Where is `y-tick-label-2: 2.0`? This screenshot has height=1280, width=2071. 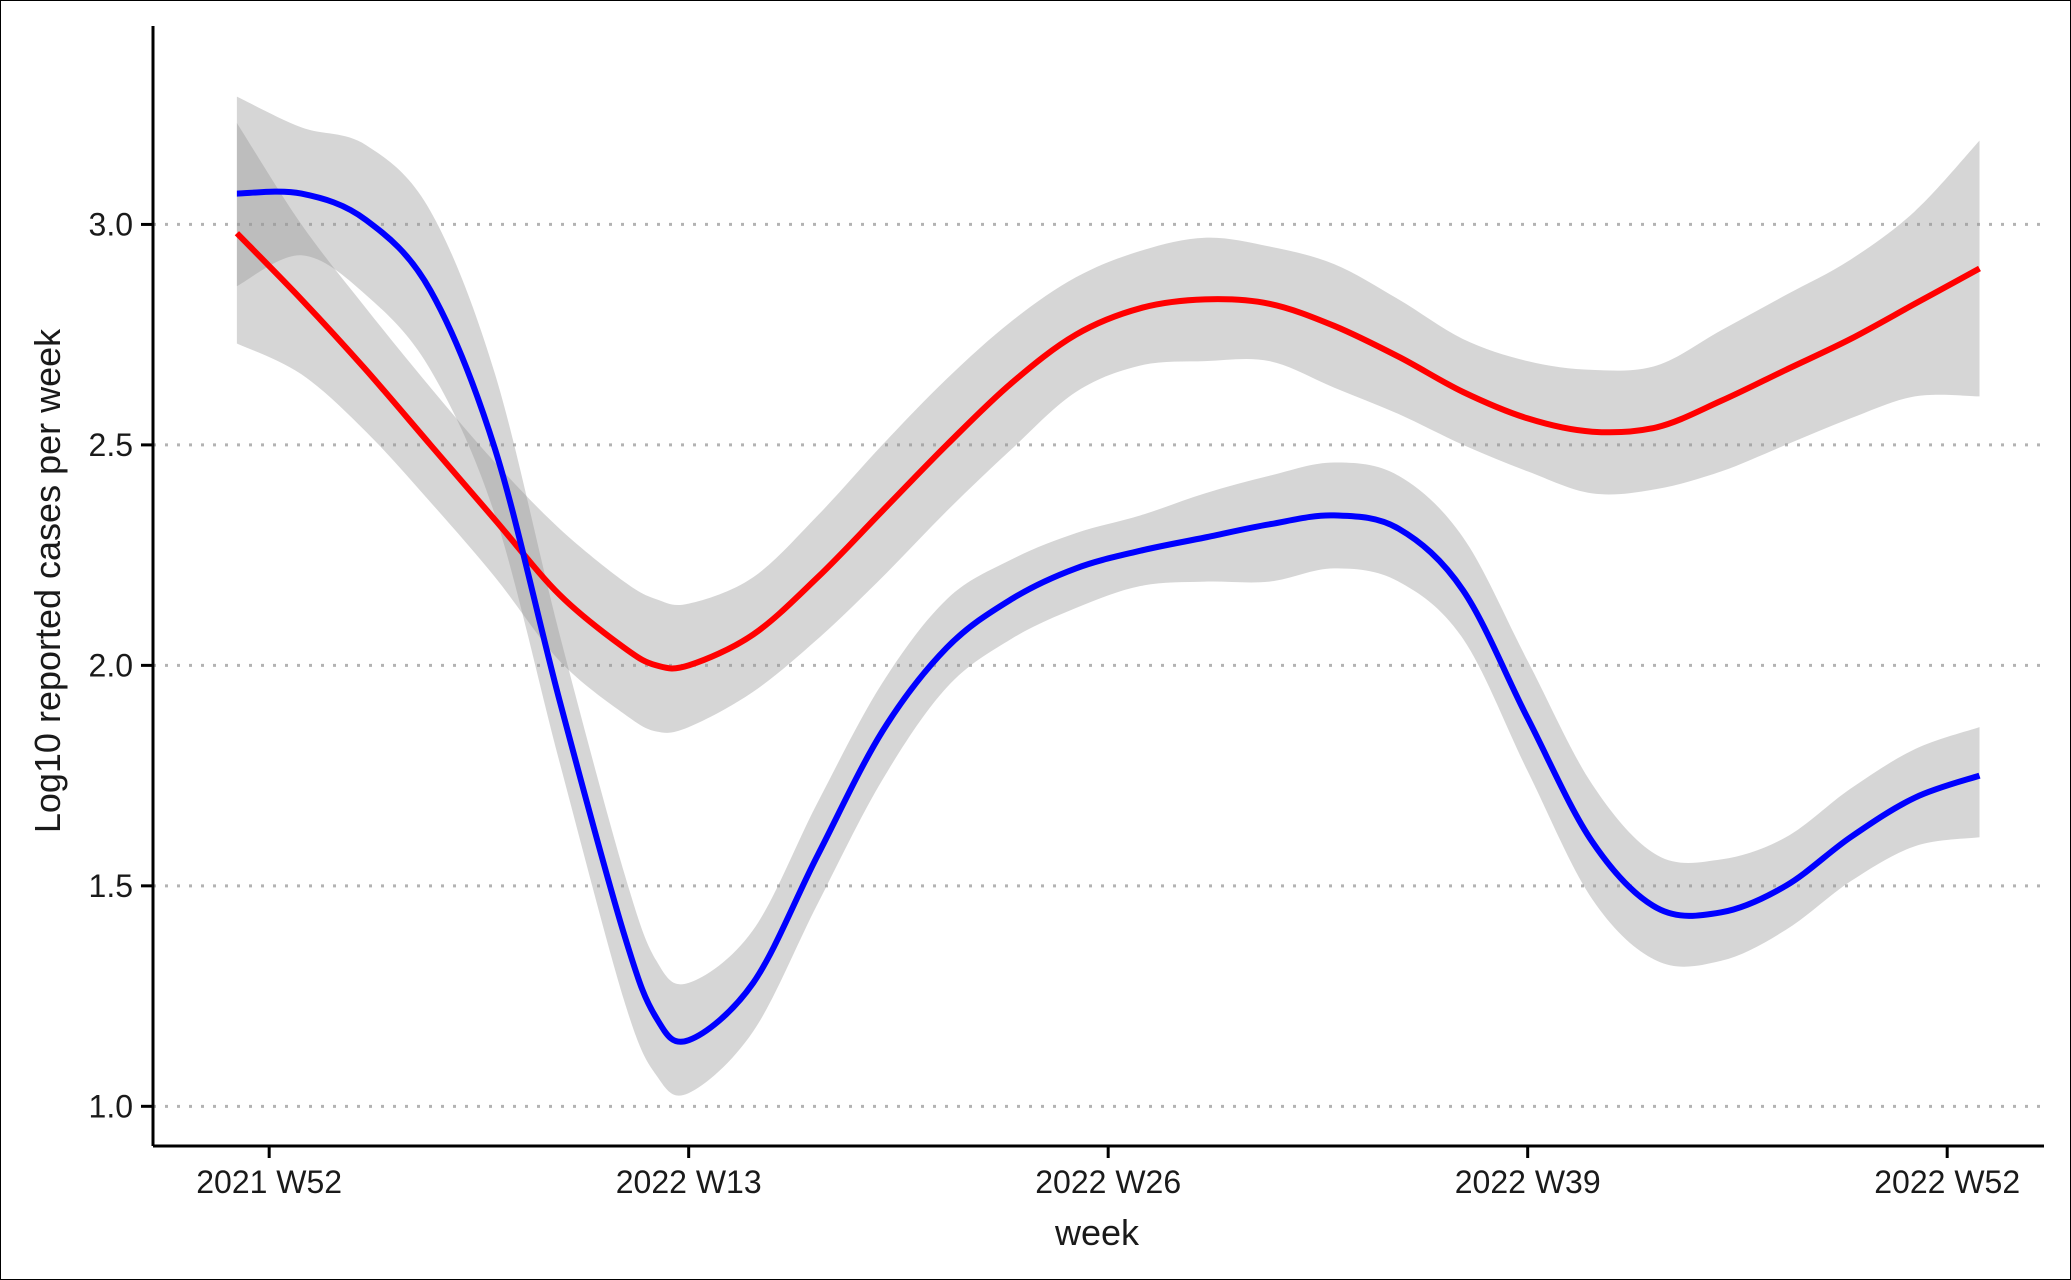
y-tick-label-2: 2.0 is located at coordinates (111, 665).